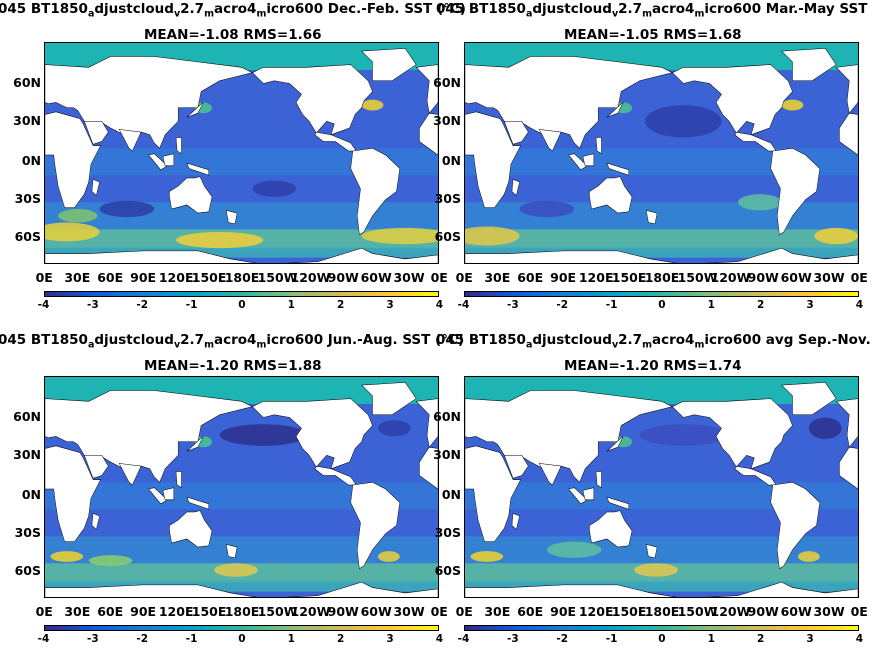 This screenshot has width=875, height=656. Describe the element at coordinates (192, 340) in the screenshot. I see `title-segment: 2.7` at that location.